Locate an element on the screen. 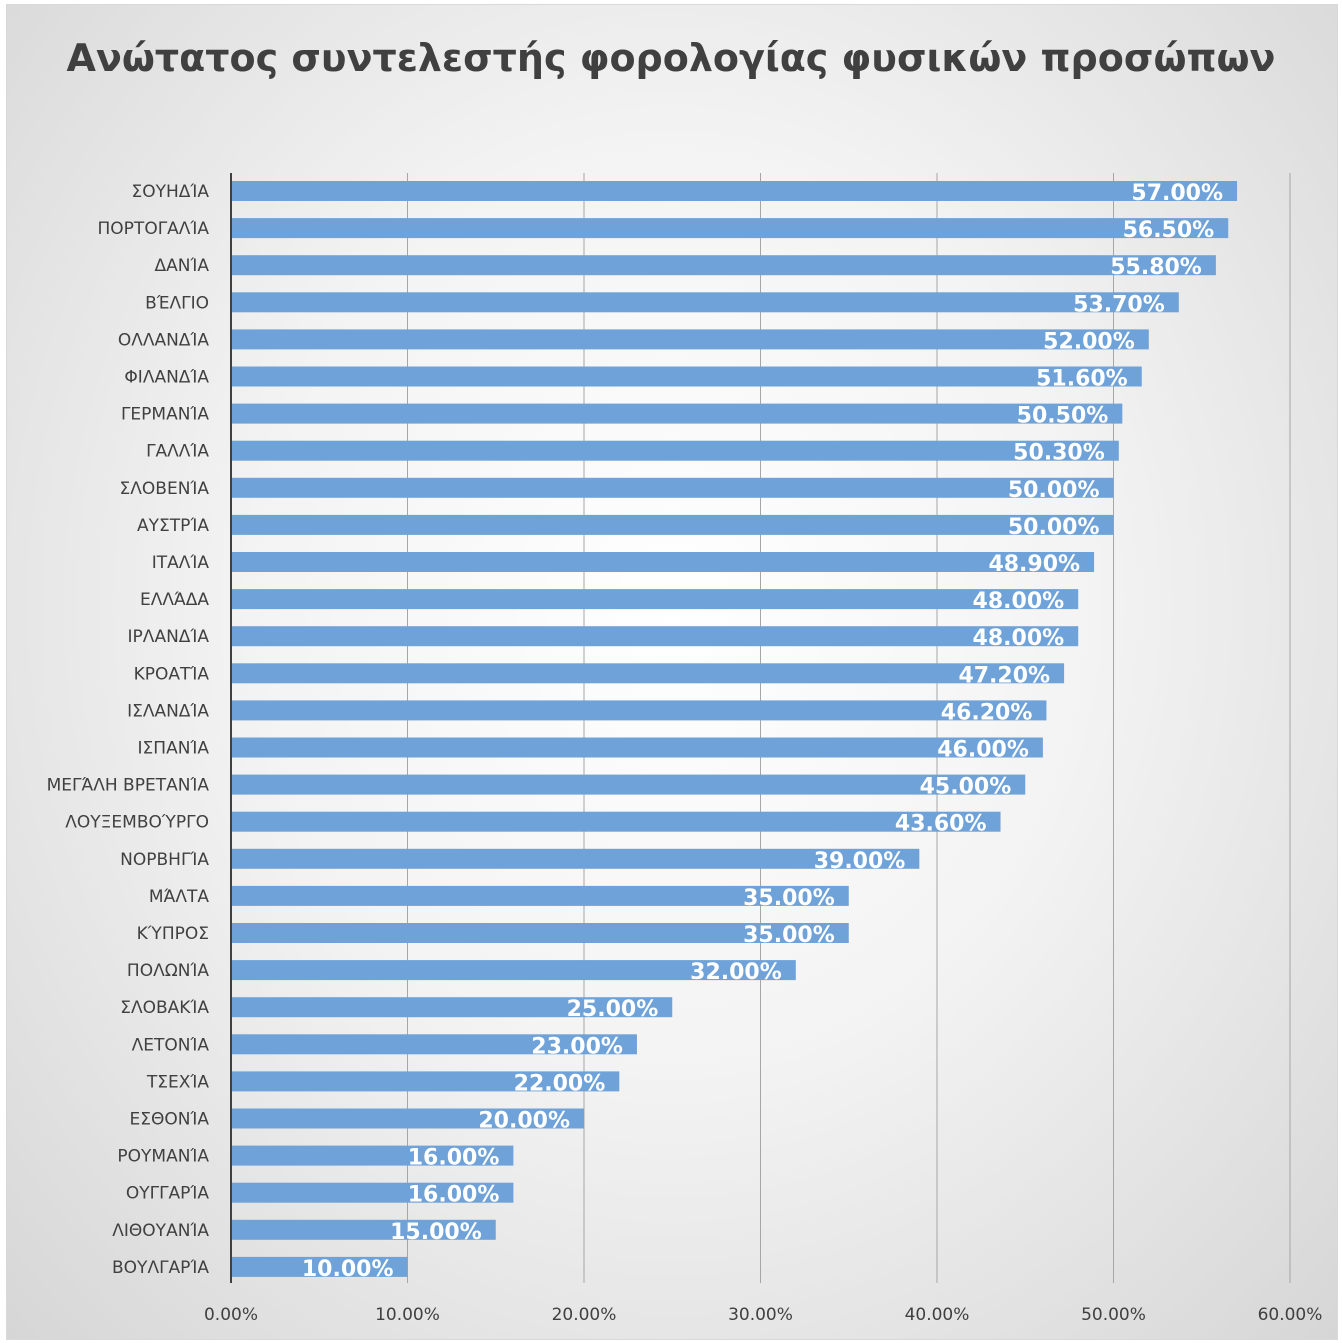  data-label: 10.00% is located at coordinates (348, 1269).